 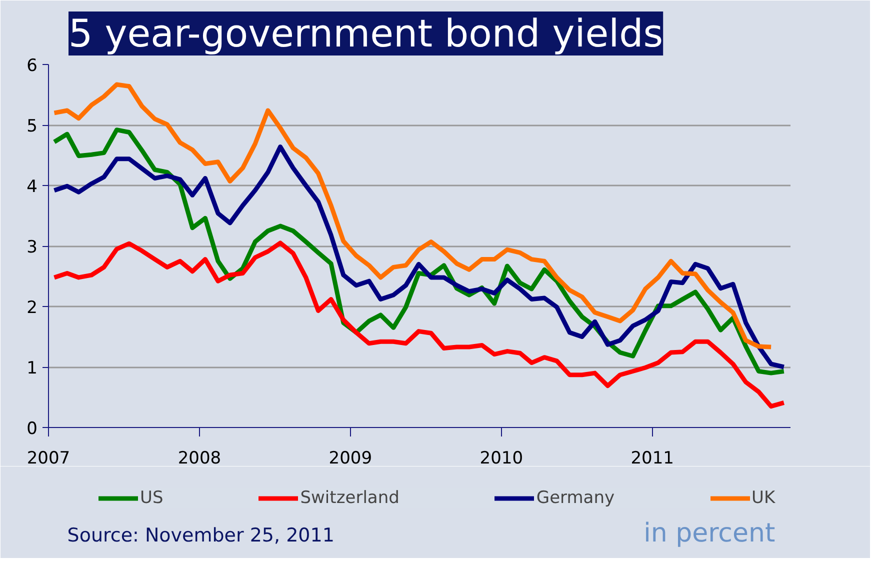 What do you see at coordinates (502, 458) in the screenshot?
I see `x-tick-label: 2010` at bounding box center [502, 458].